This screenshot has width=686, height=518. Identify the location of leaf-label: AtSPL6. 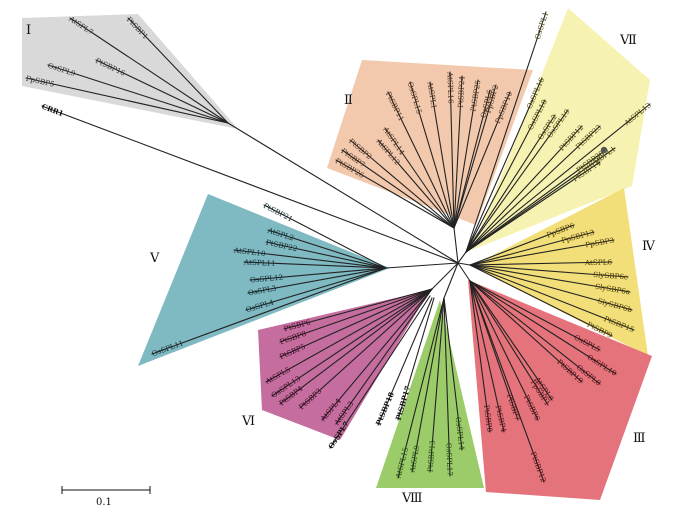
(598, 262).